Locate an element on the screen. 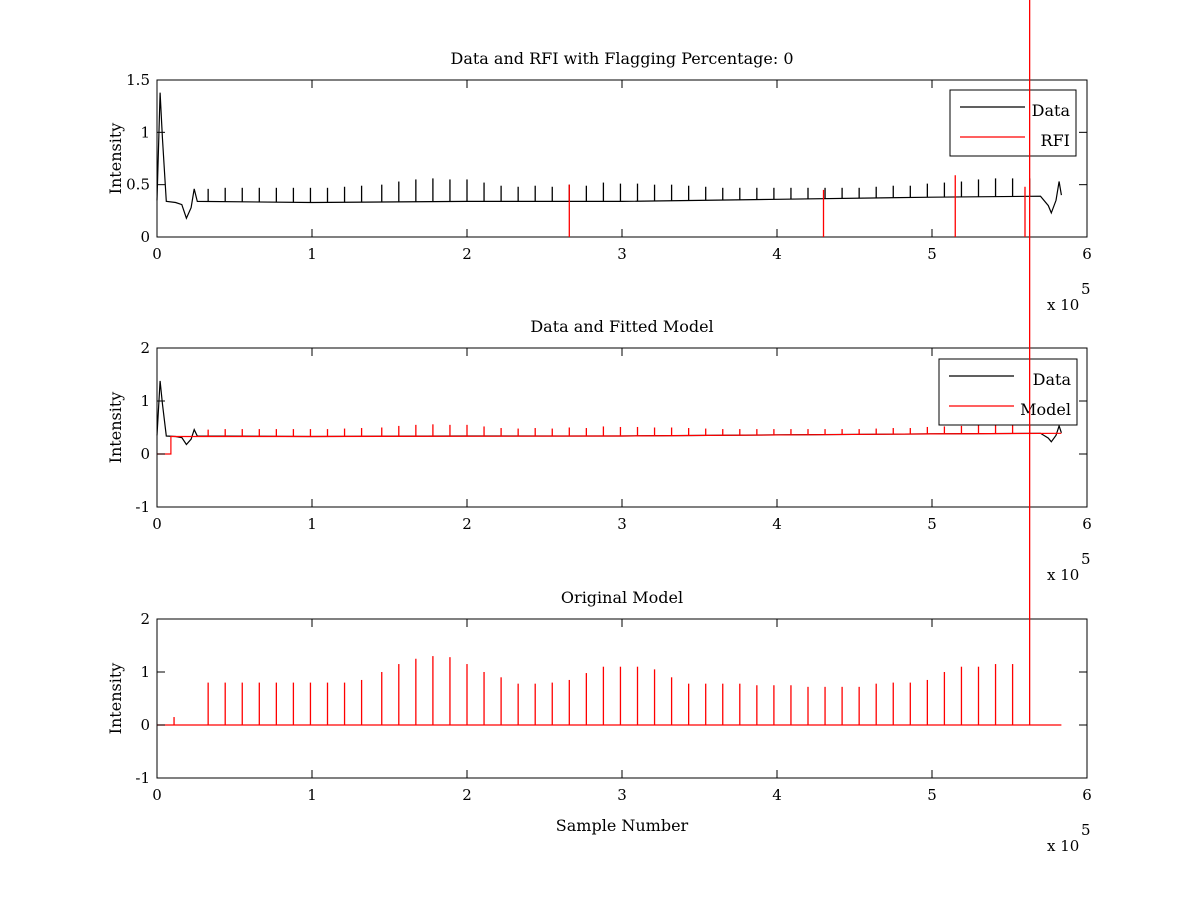  legend-entry: Model is located at coordinates (1045, 409).